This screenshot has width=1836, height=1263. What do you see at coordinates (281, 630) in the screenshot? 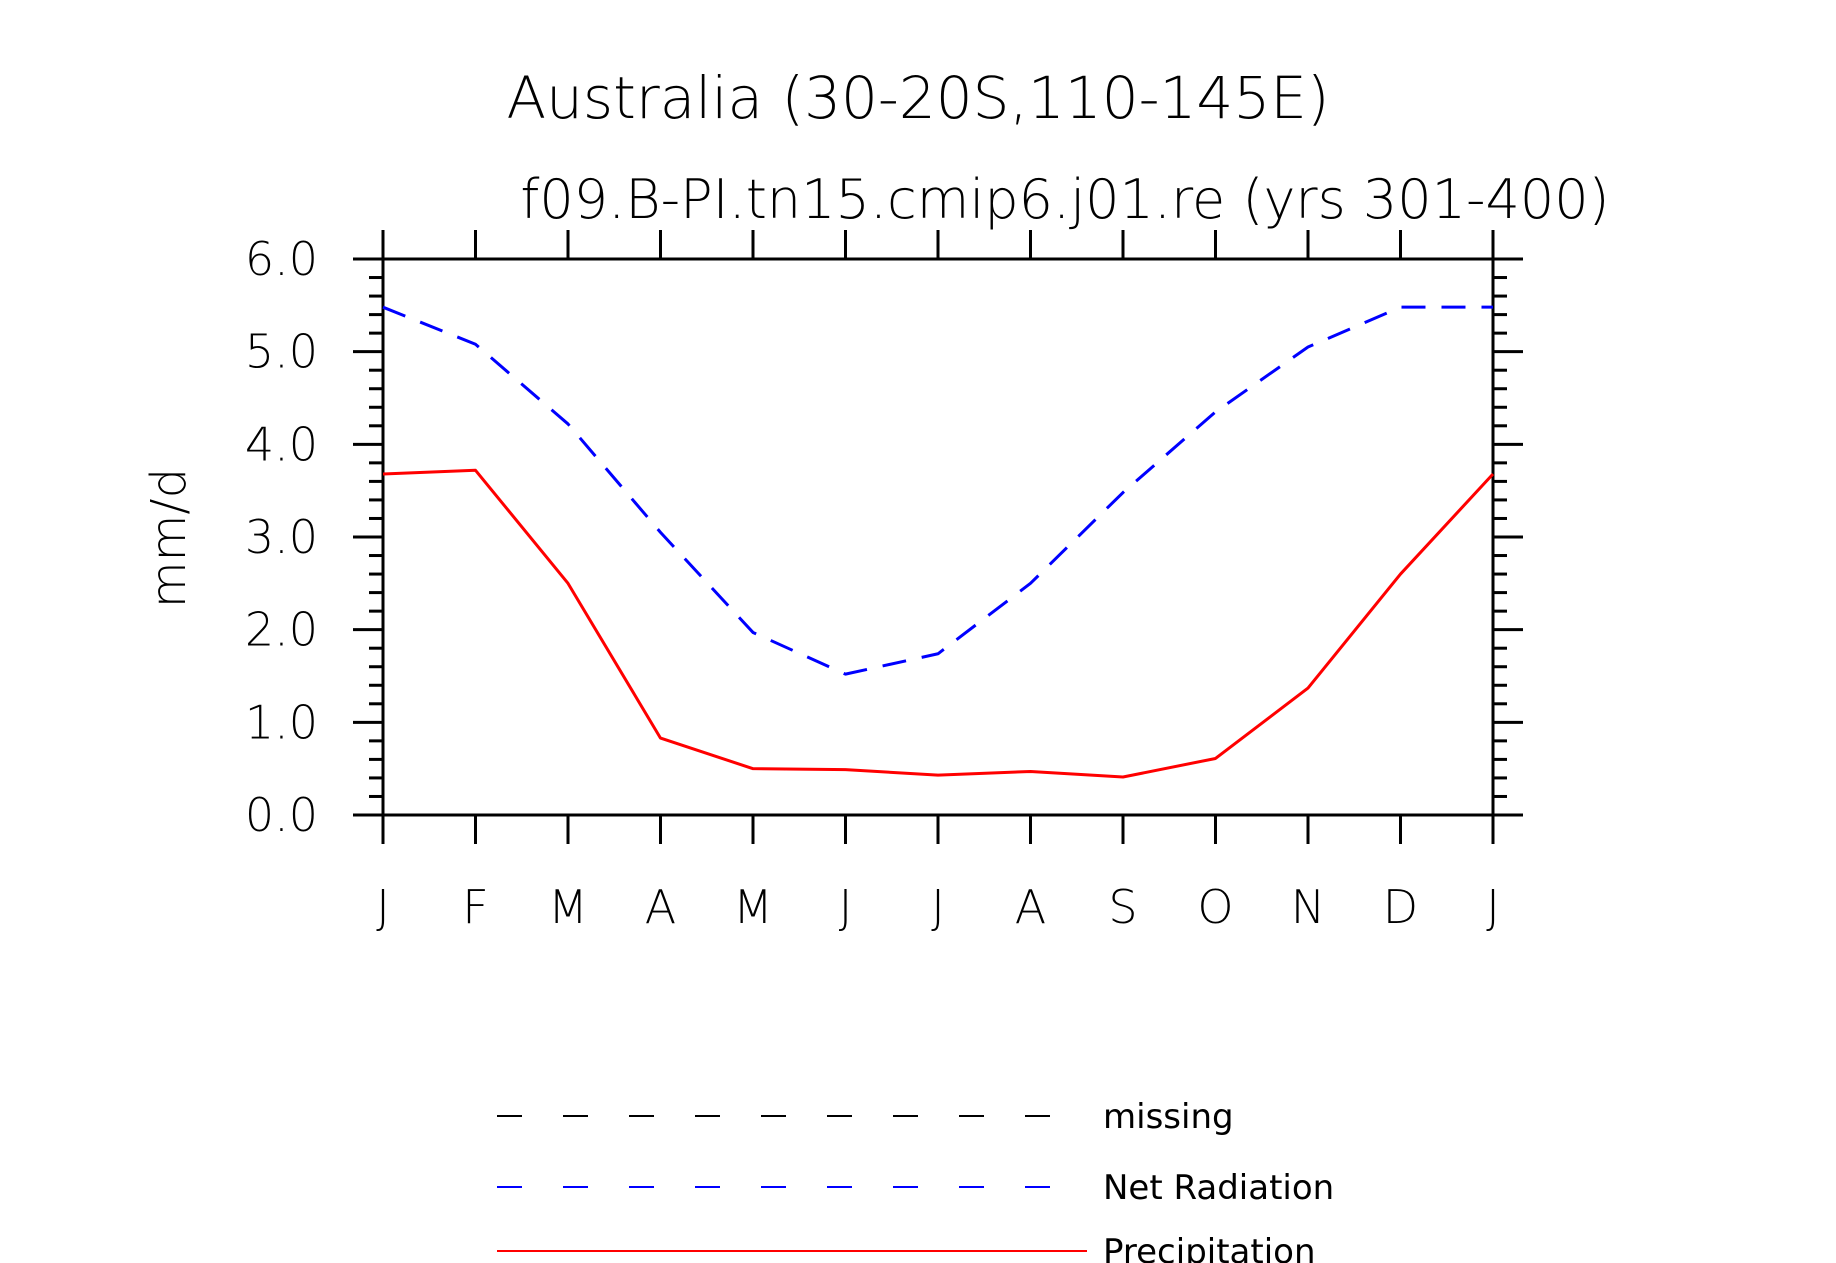
I see `y-tick-label: 2.0` at bounding box center [281, 630].